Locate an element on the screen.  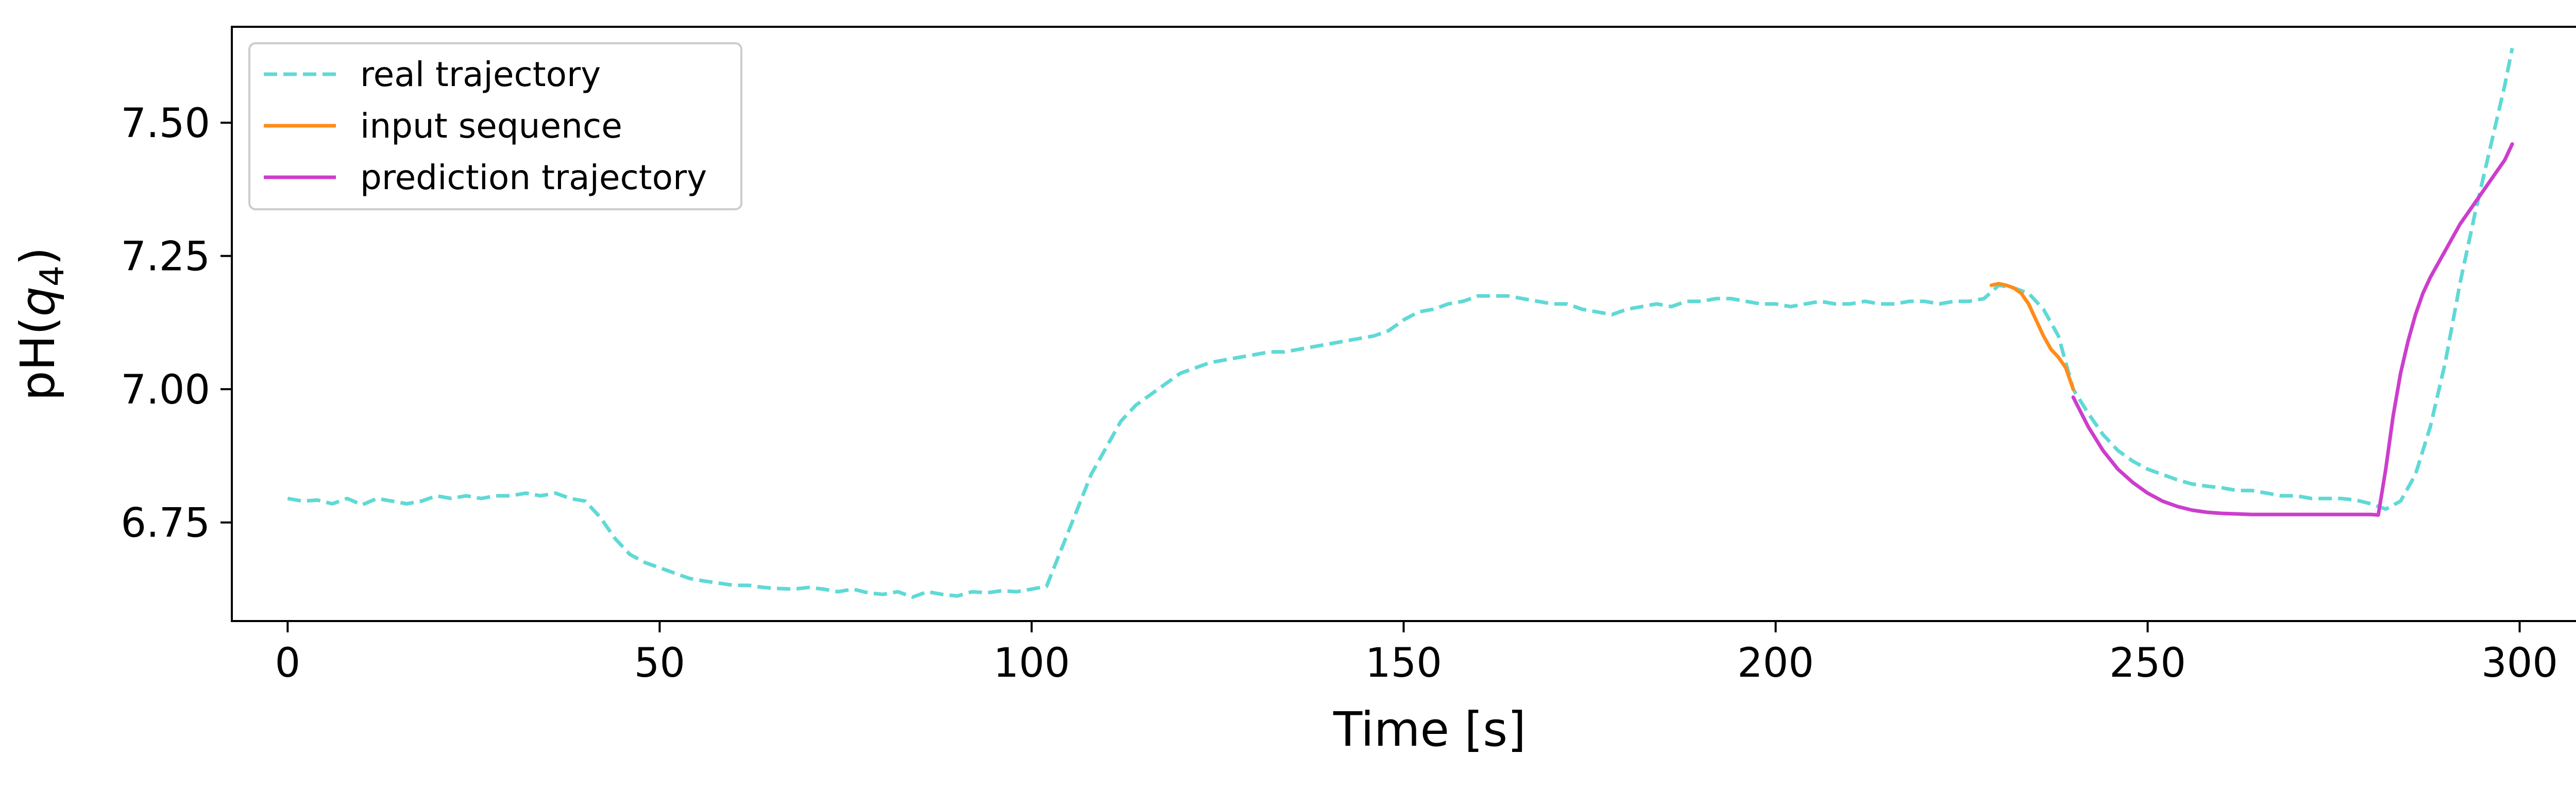
x-tick-label: 50 is located at coordinates (659, 663).